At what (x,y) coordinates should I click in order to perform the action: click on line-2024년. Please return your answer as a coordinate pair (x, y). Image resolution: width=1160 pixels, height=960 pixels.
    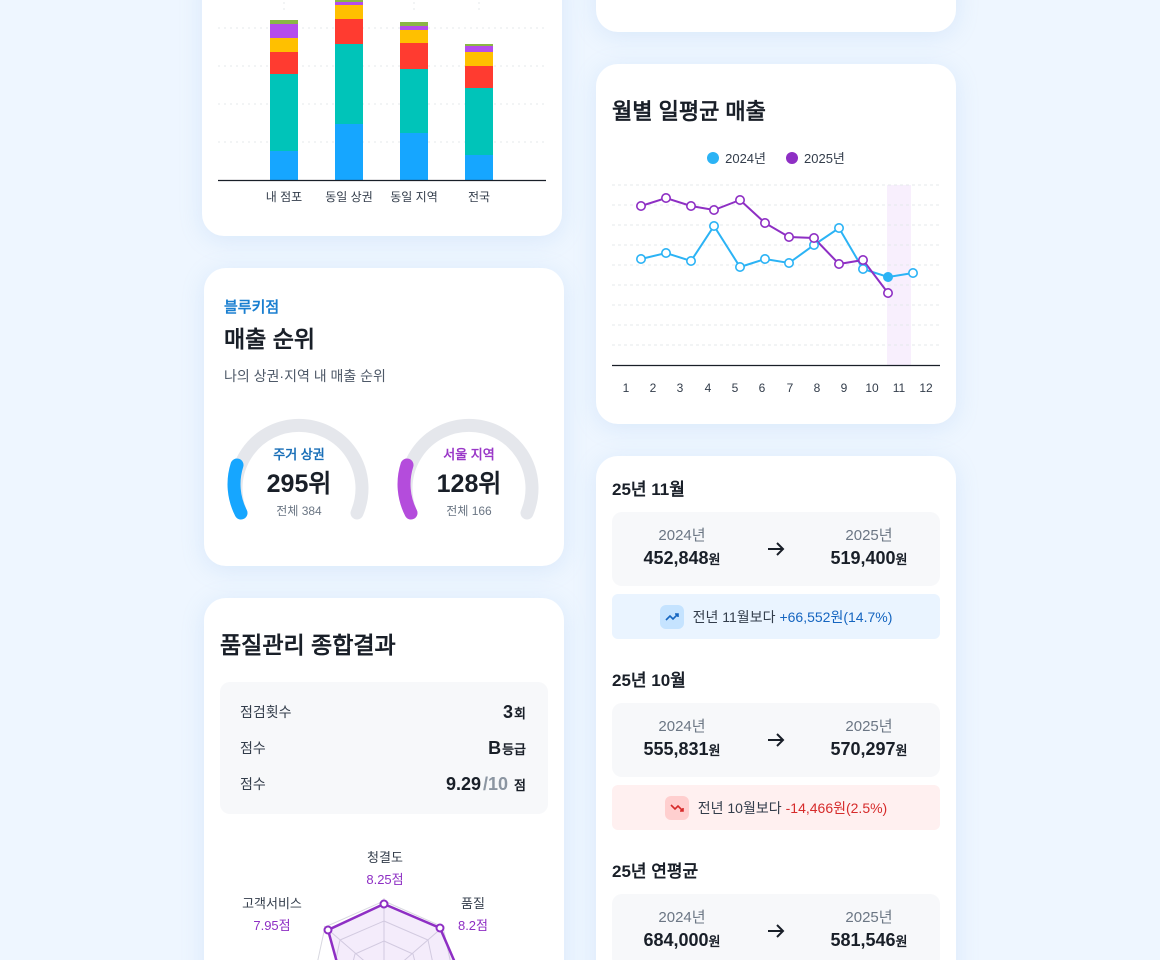
    Looking at the image, I should click on (777, 251).